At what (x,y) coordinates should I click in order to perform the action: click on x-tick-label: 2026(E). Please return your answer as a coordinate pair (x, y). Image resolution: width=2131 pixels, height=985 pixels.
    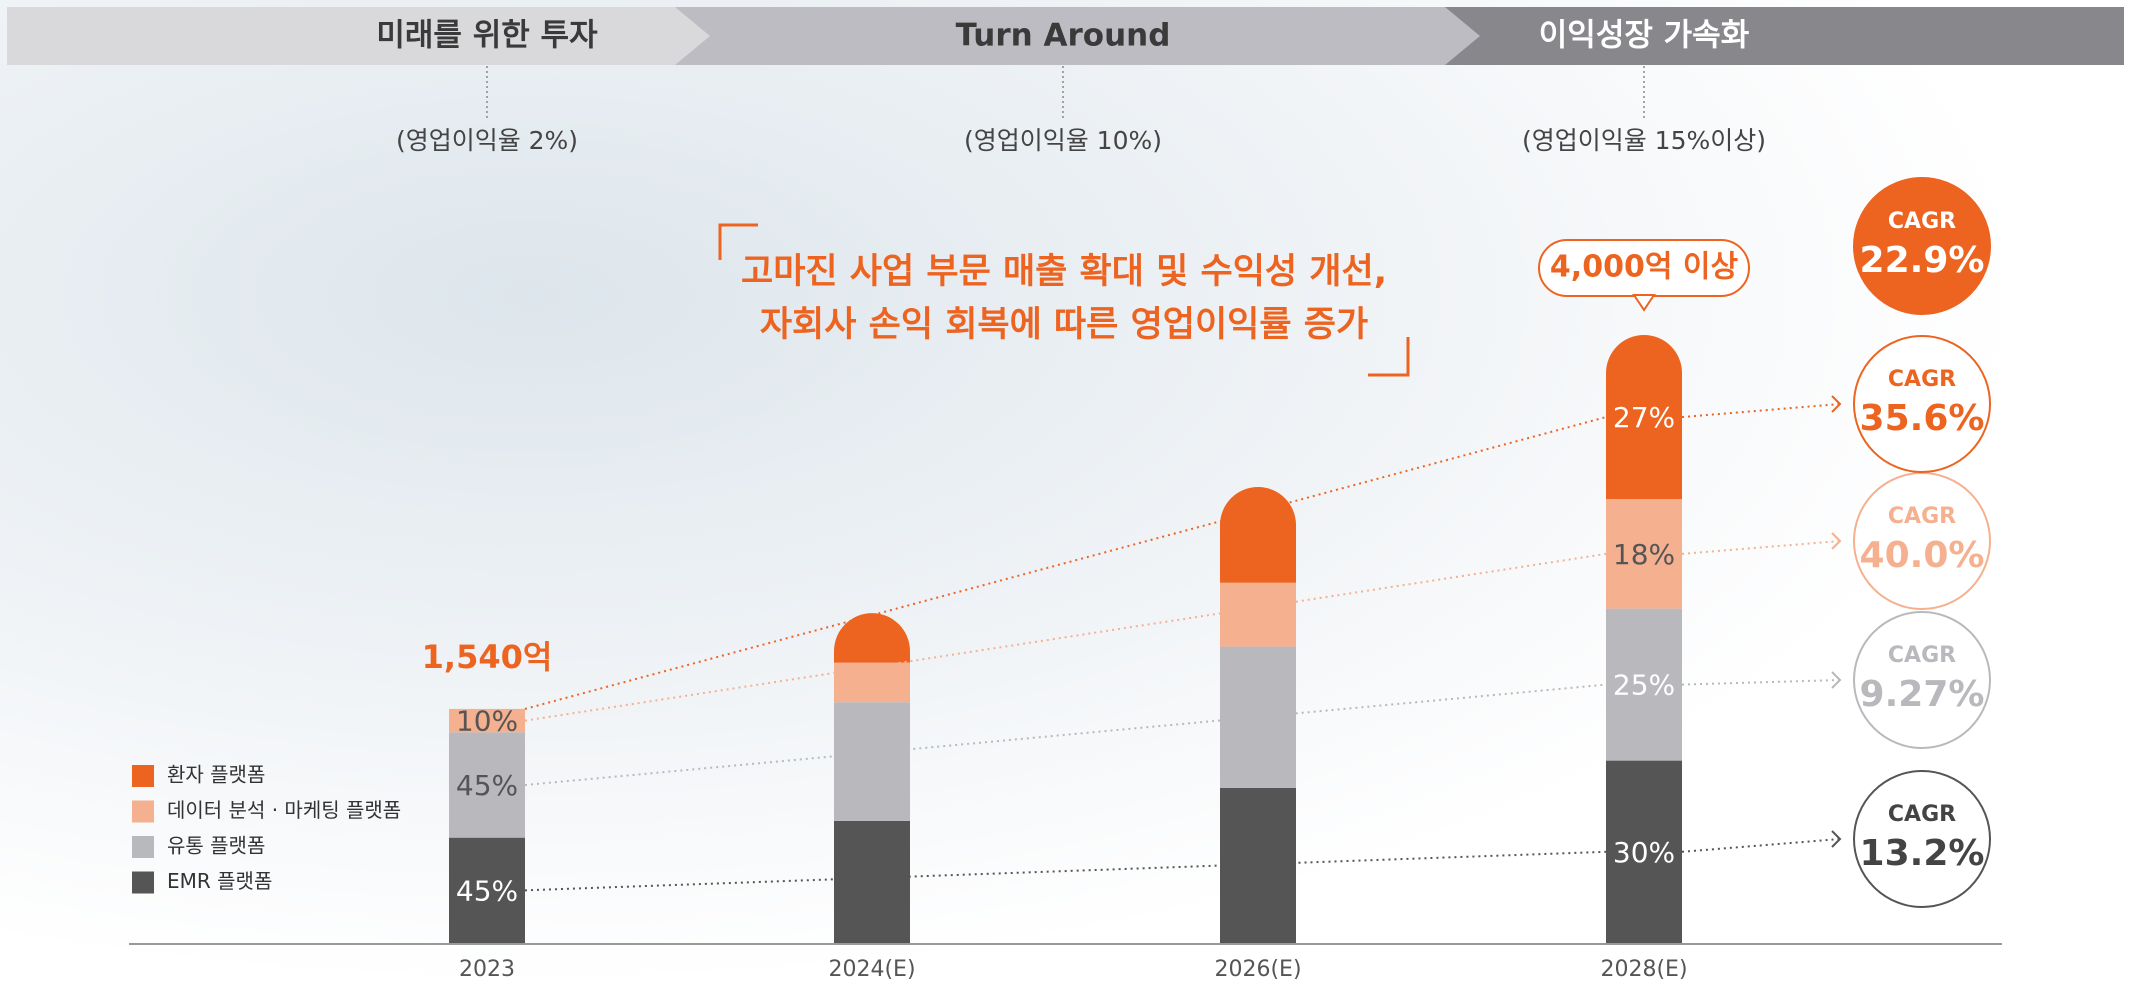
    Looking at the image, I should click on (1257, 969).